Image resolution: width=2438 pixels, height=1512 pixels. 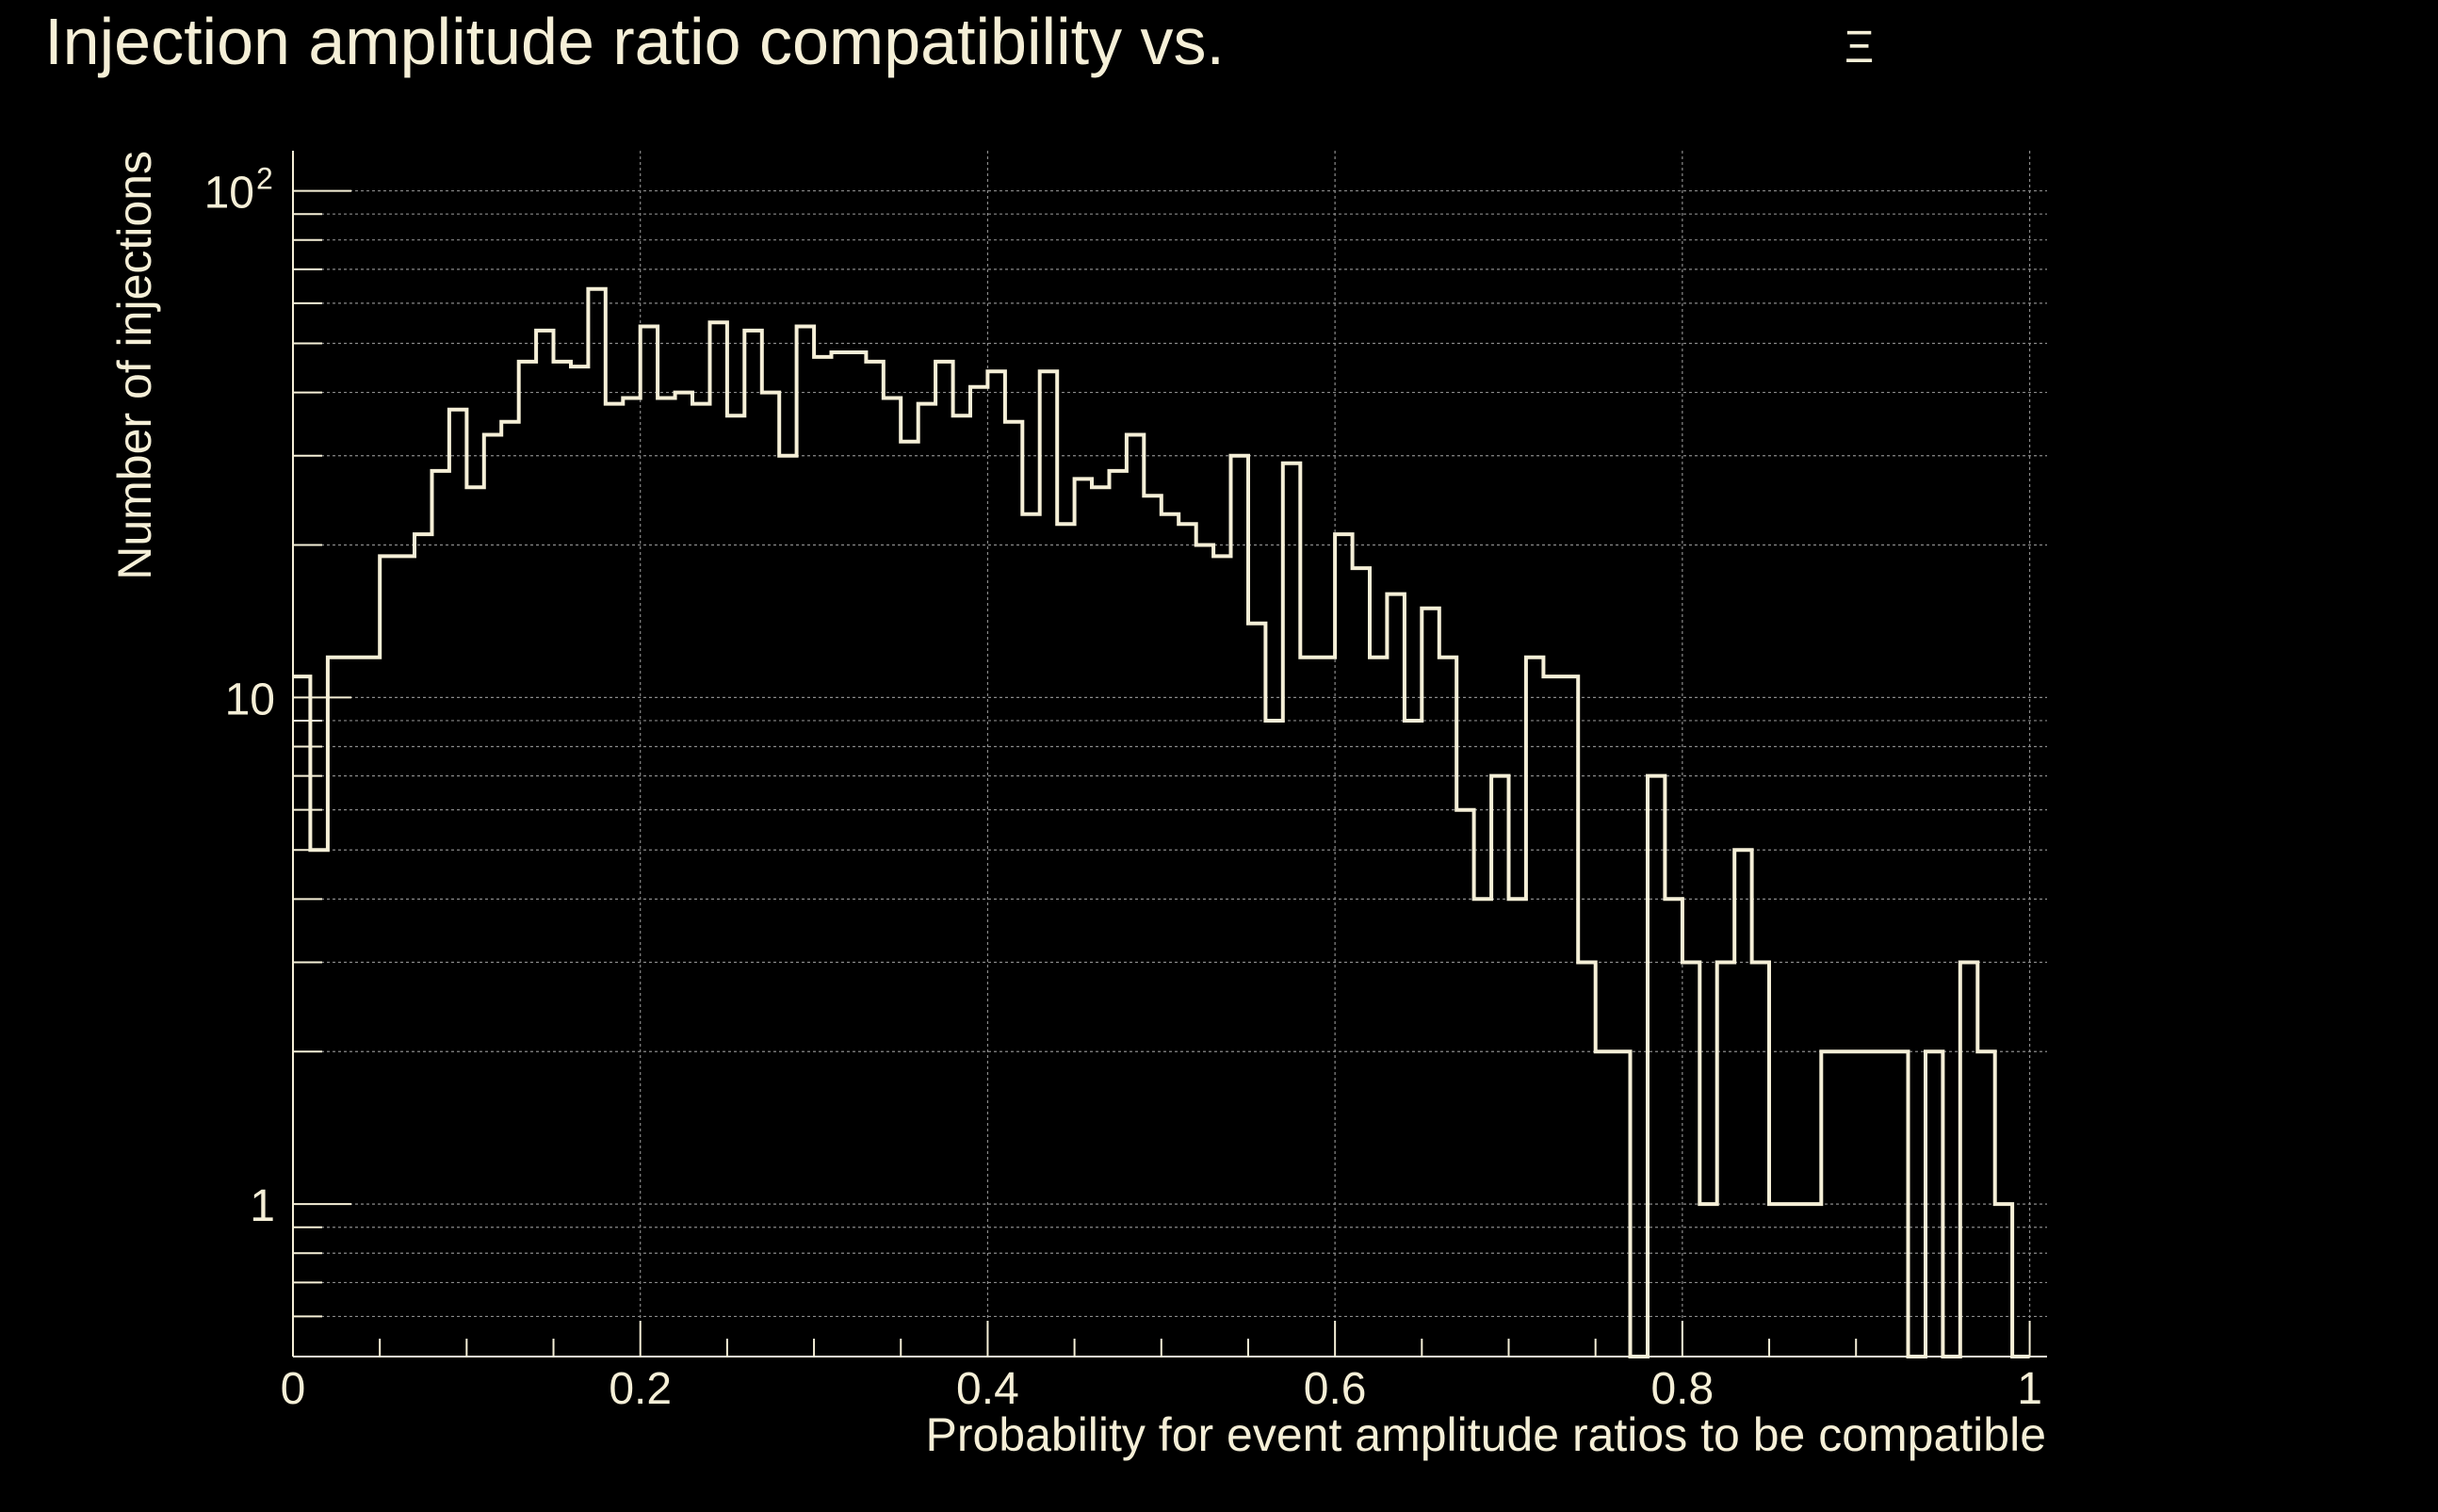 What do you see at coordinates (2029, 1389) in the screenshot?
I see `x-tick-label: 1` at bounding box center [2029, 1389].